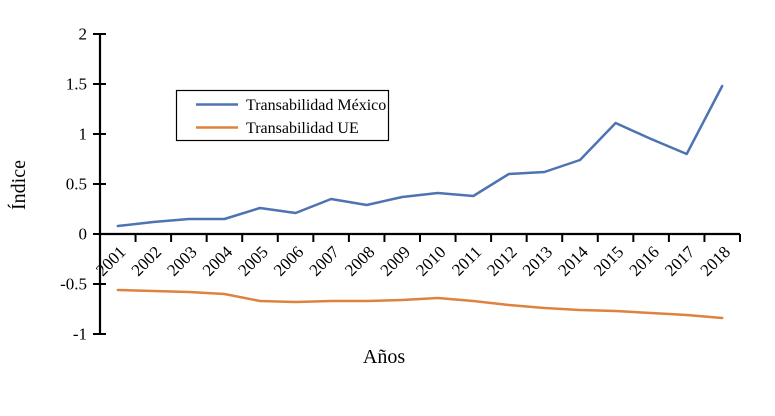  Describe the element at coordinates (430, 260) in the screenshot. I see `x-tick-label: 2010` at that location.